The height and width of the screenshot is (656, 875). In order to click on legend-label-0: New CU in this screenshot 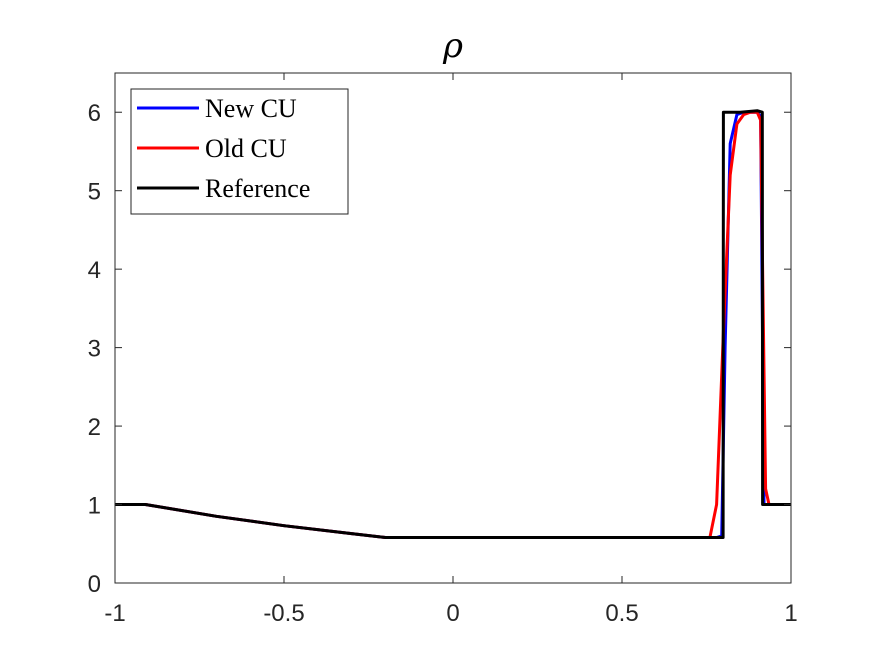, I will do `click(251, 108)`.